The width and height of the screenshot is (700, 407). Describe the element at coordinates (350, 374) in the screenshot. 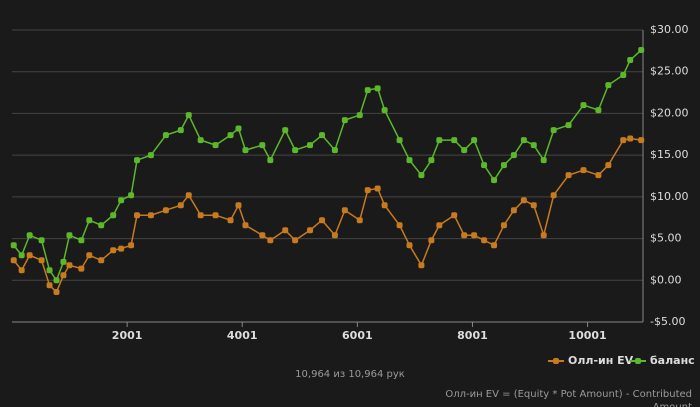

I see `caption: 10,964 из 10,964 рук` at that location.